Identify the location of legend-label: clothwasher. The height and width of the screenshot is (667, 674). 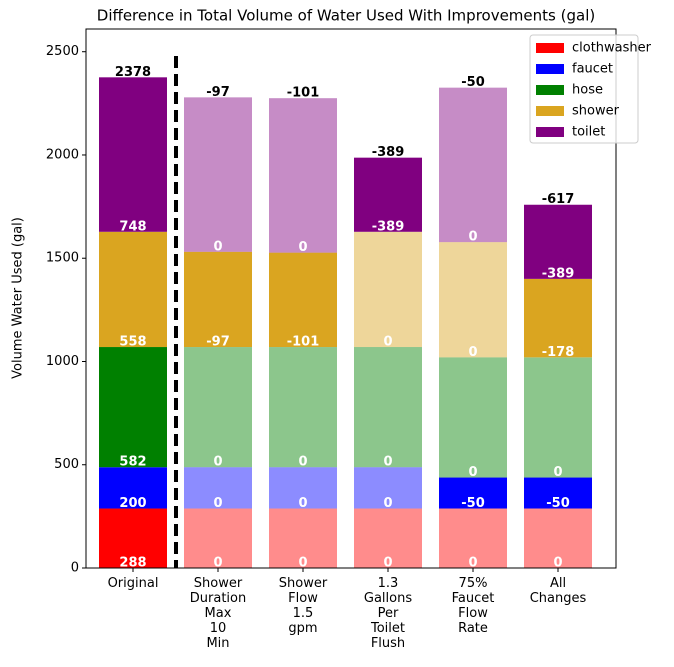
(612, 48).